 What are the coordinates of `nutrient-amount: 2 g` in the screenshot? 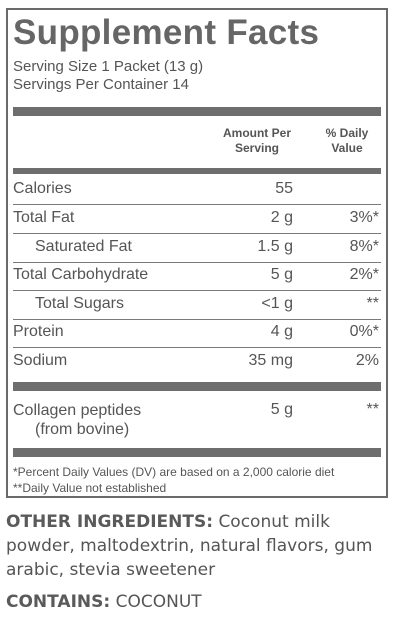 It's located at (281, 217).